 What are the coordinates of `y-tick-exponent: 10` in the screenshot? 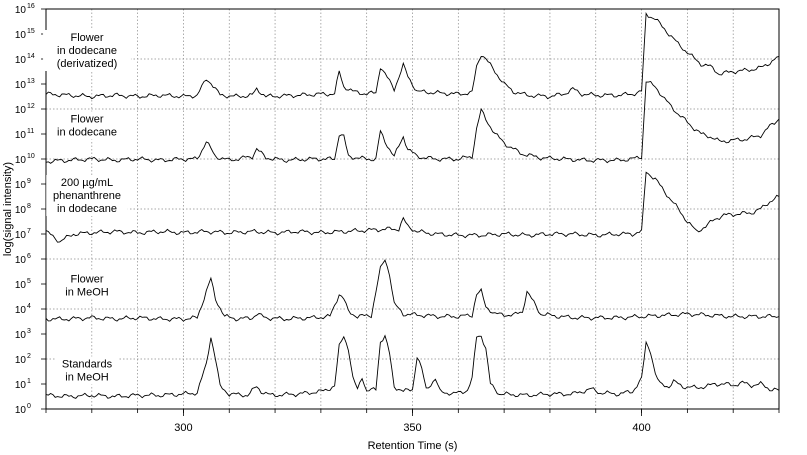 It's located at (31, 156).